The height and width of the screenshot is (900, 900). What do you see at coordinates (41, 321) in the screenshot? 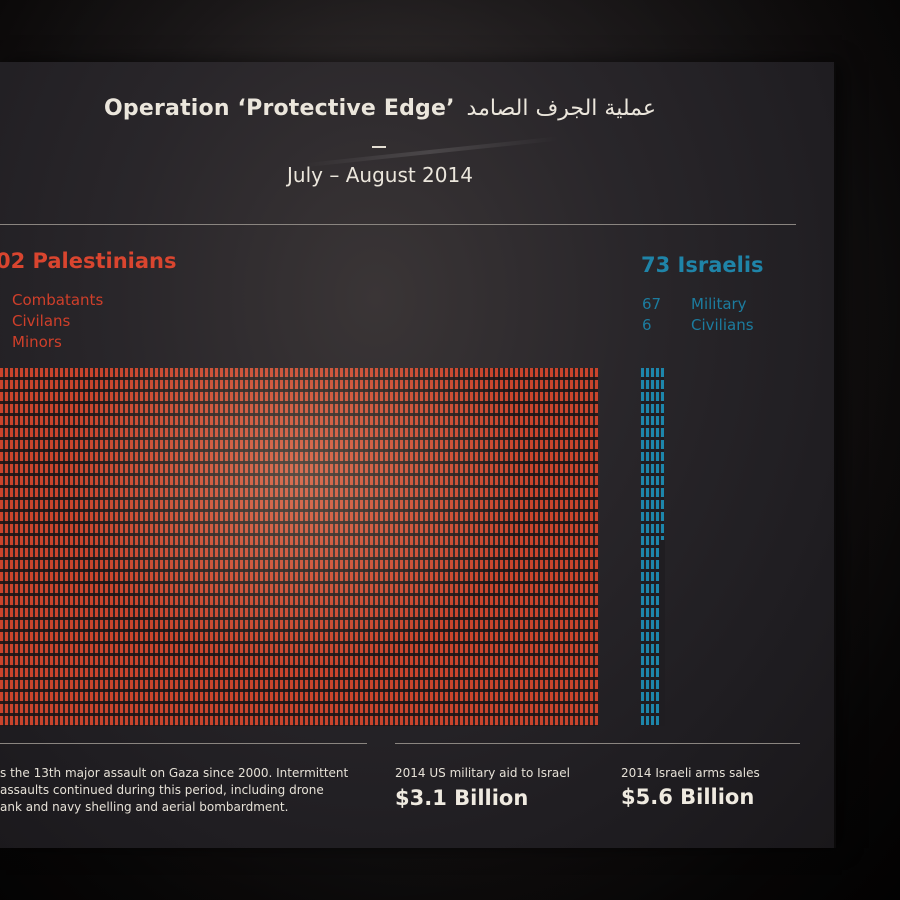
I see `legend-civilians: Civilans` at bounding box center [41, 321].